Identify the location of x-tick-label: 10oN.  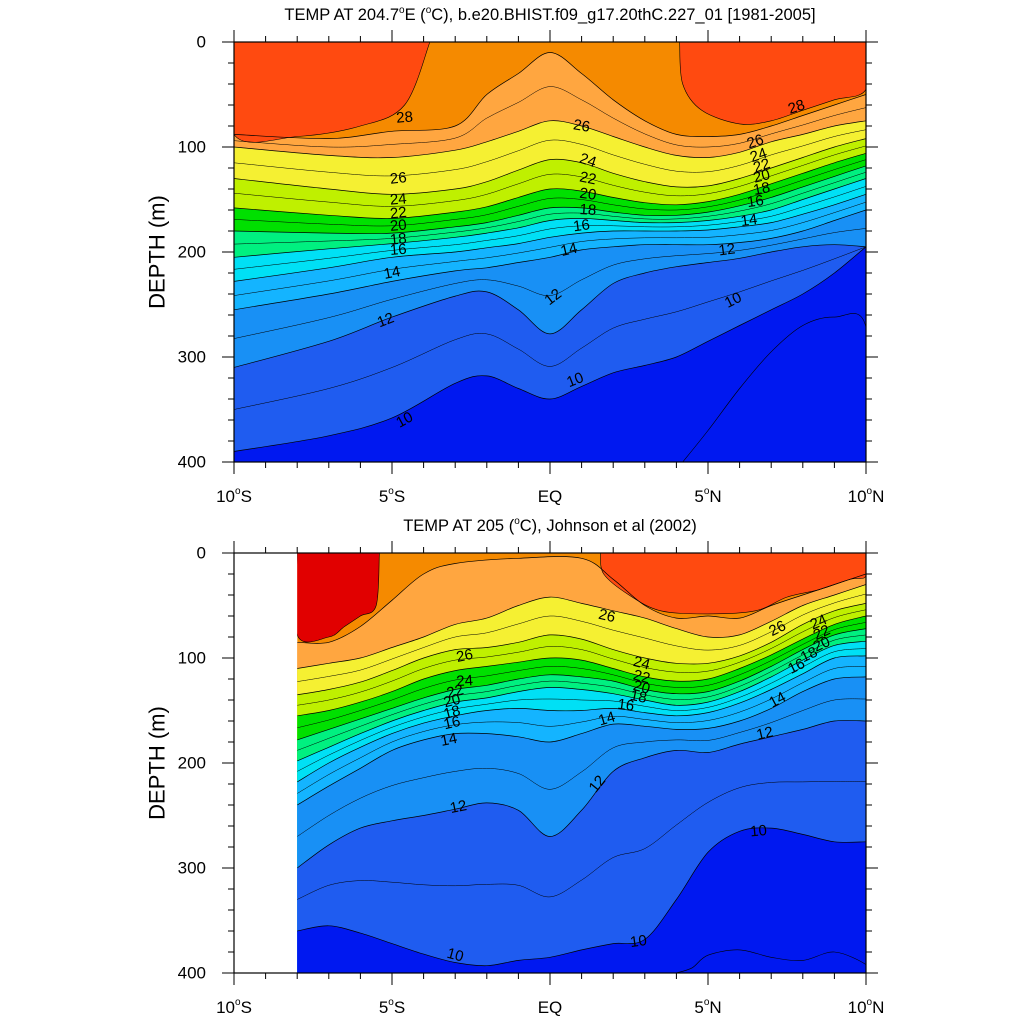
(866, 1007).